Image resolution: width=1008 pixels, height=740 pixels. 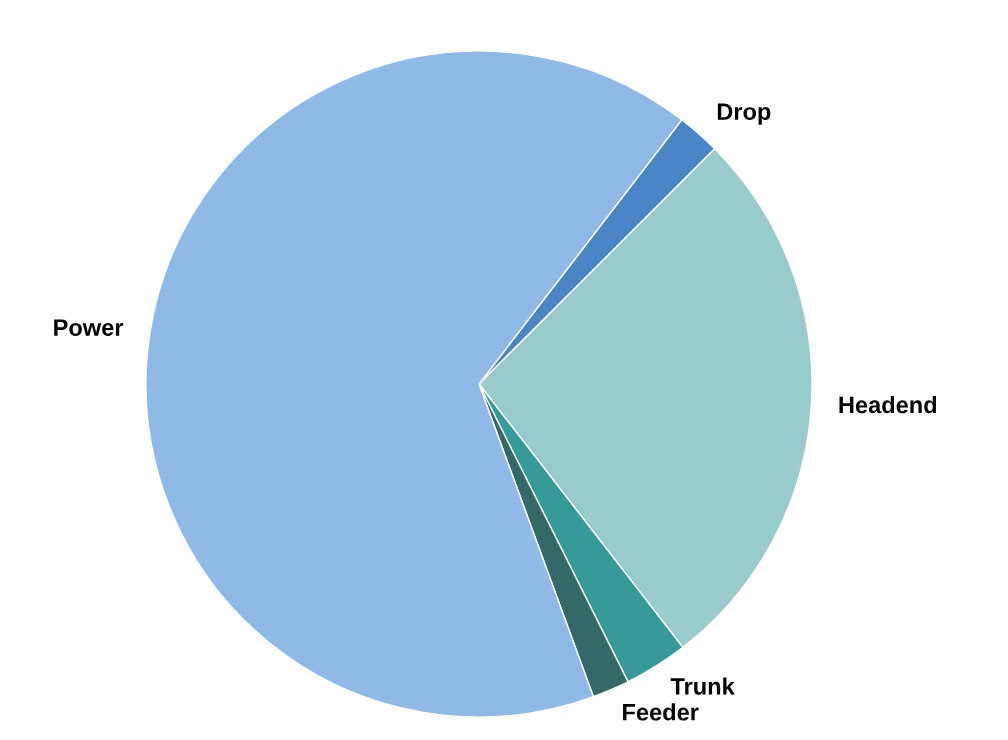 What do you see at coordinates (661, 712) in the screenshot?
I see `slice-label: Feeder` at bounding box center [661, 712].